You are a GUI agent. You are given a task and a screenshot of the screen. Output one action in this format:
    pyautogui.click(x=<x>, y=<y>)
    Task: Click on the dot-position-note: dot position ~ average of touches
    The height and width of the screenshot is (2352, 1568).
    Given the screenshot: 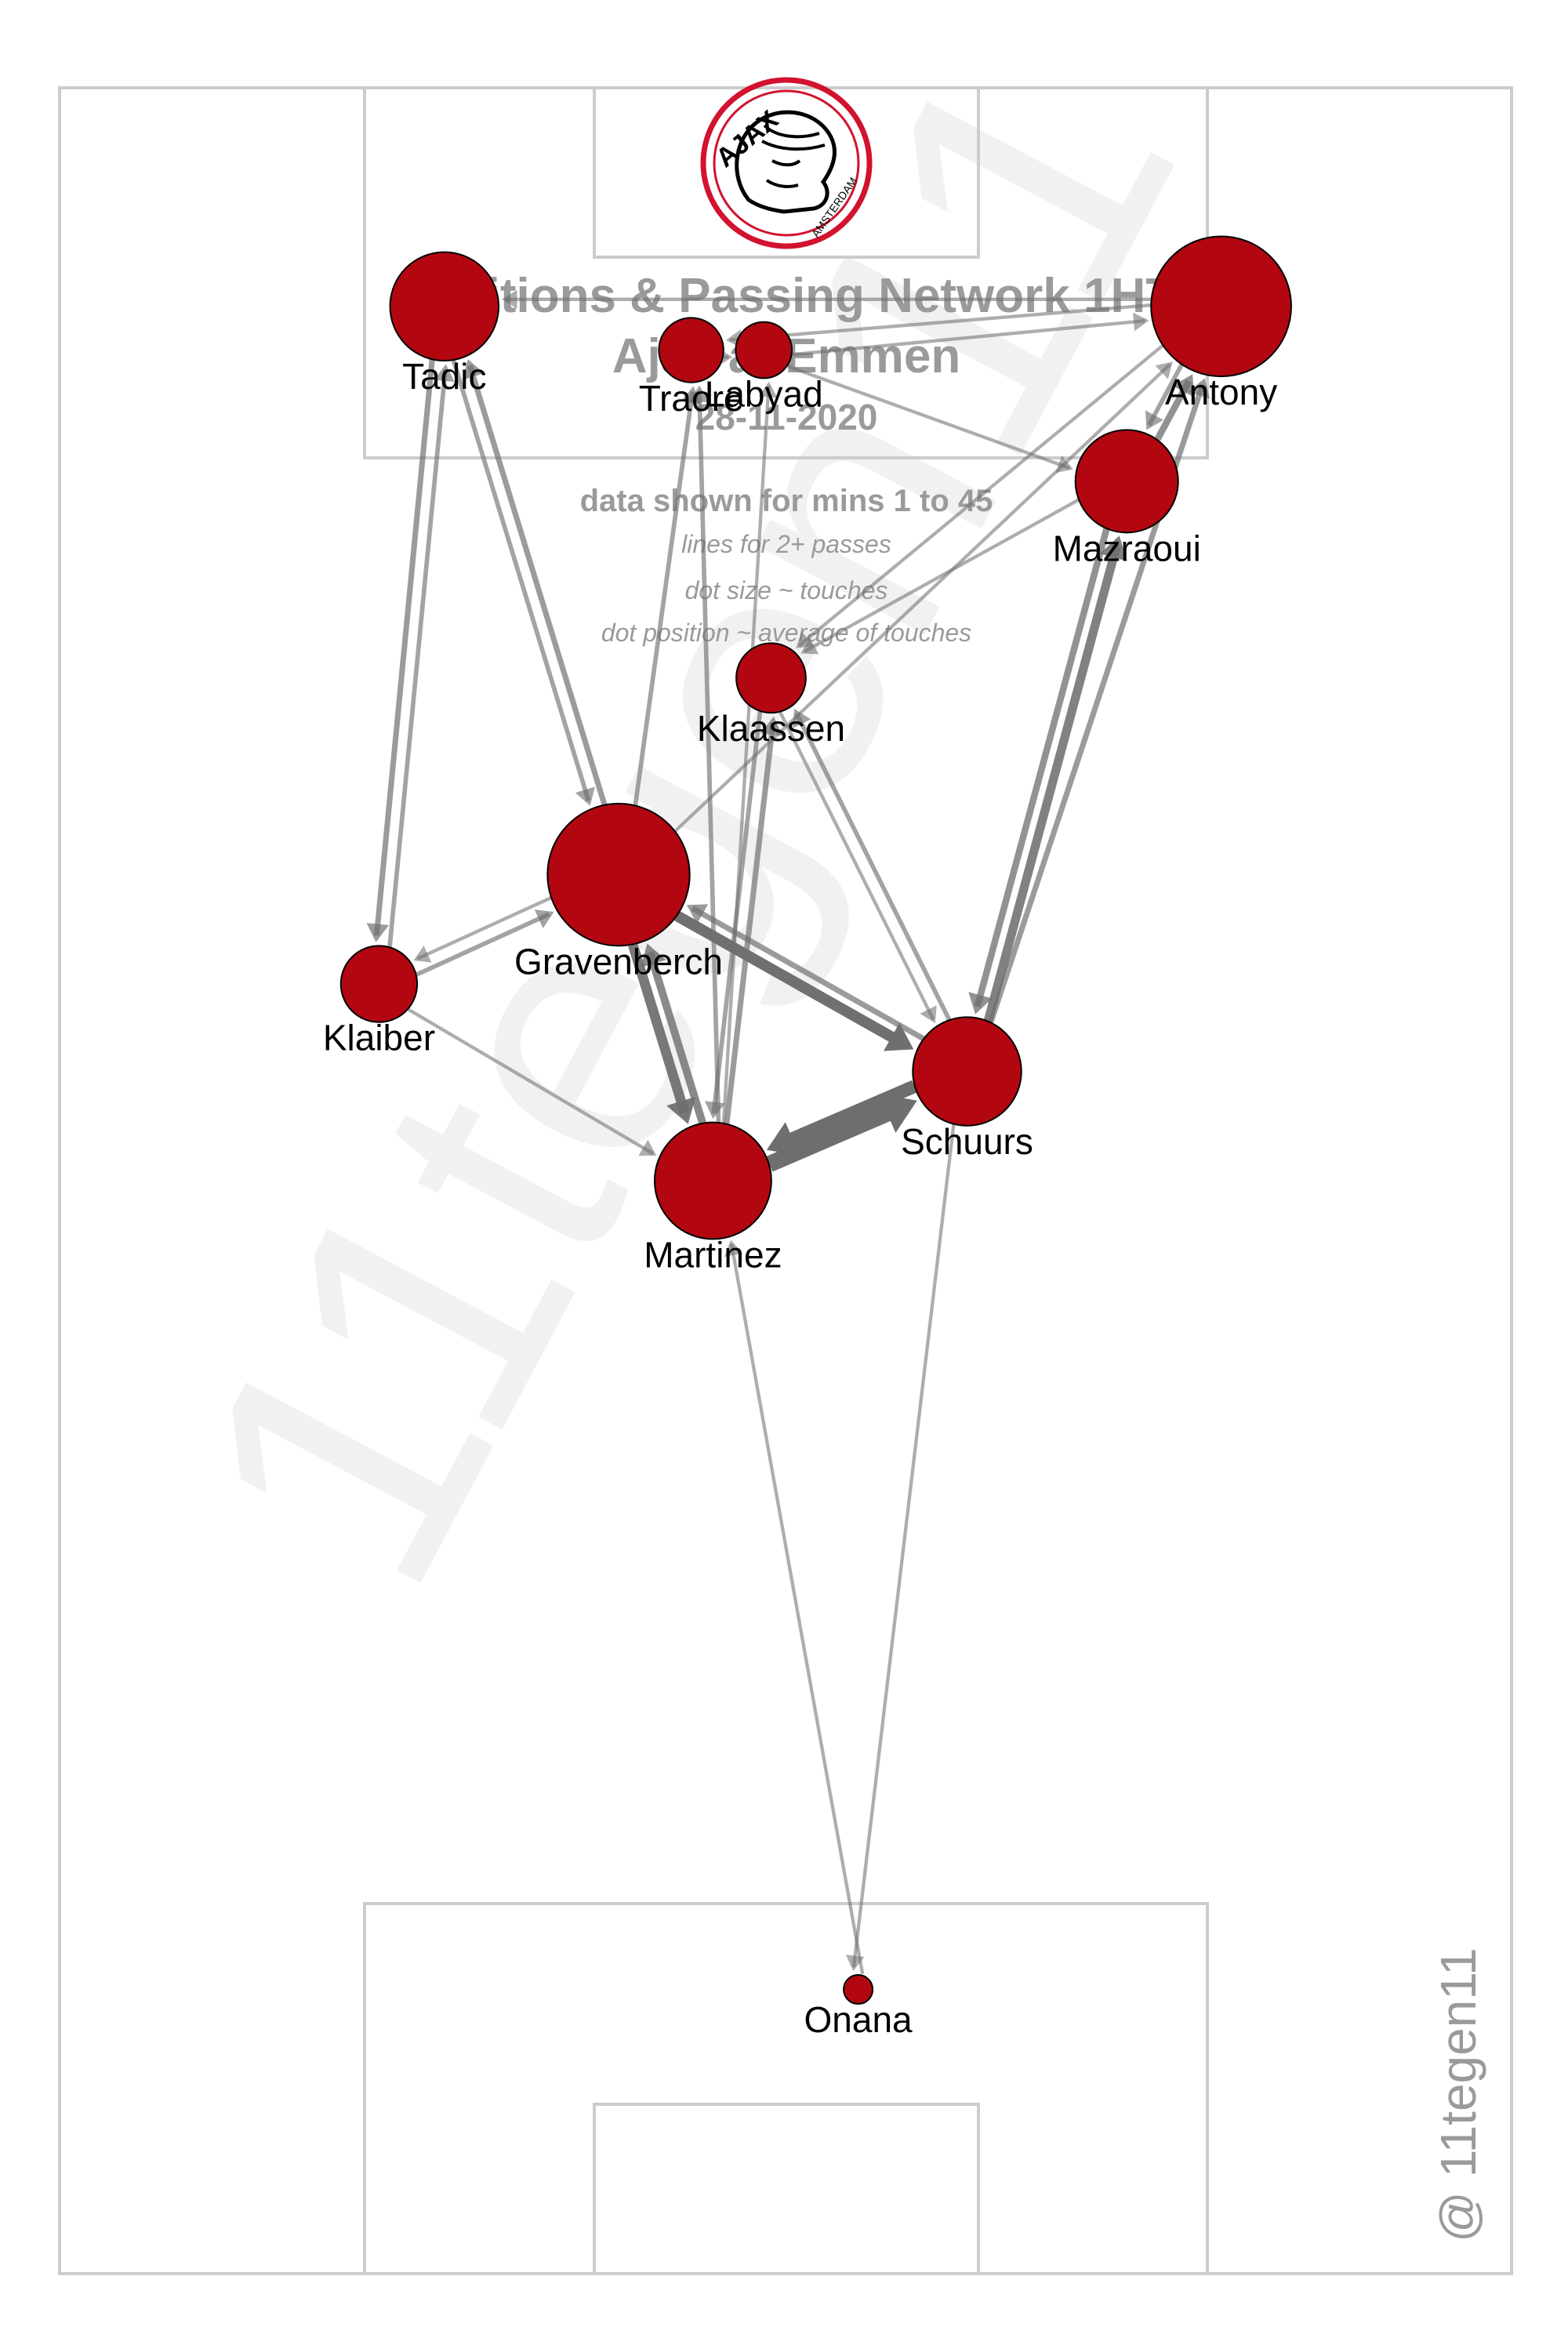 What is the action you would take?
    pyautogui.click(x=786, y=633)
    